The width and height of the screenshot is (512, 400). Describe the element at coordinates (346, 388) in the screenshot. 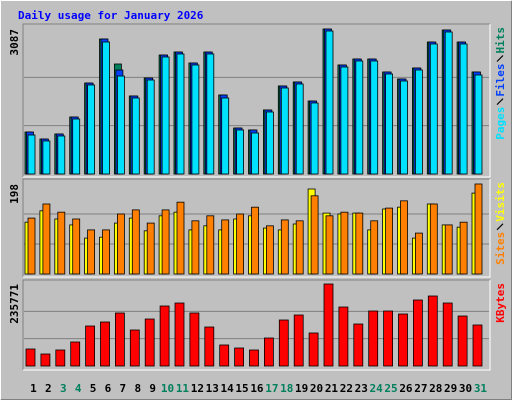

I see `x-tick-label: 22` at that location.